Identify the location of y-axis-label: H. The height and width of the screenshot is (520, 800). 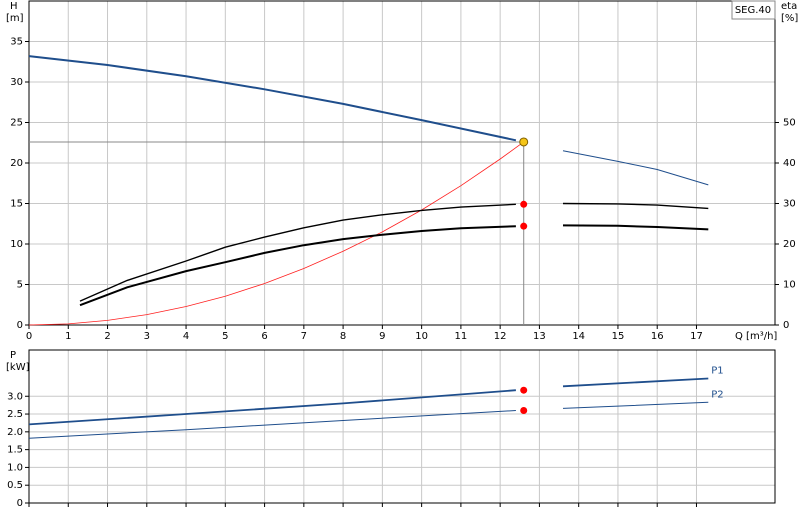
(14, 6).